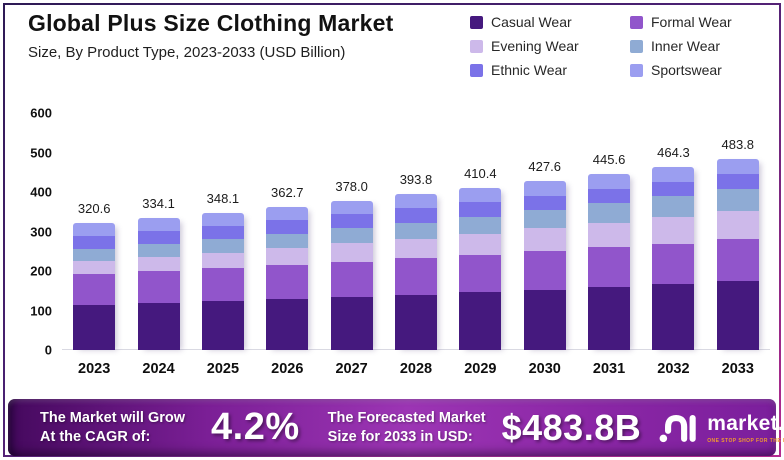  Describe the element at coordinates (677, 428) in the screenshot. I see `market-us-logo-icon` at that location.